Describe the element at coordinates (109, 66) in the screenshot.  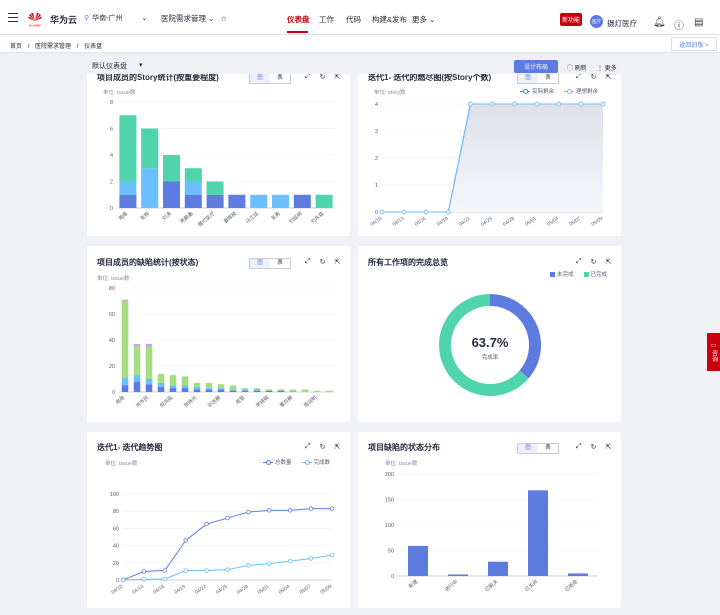
I see `dashboard-name: 默认仪表盘` at that location.